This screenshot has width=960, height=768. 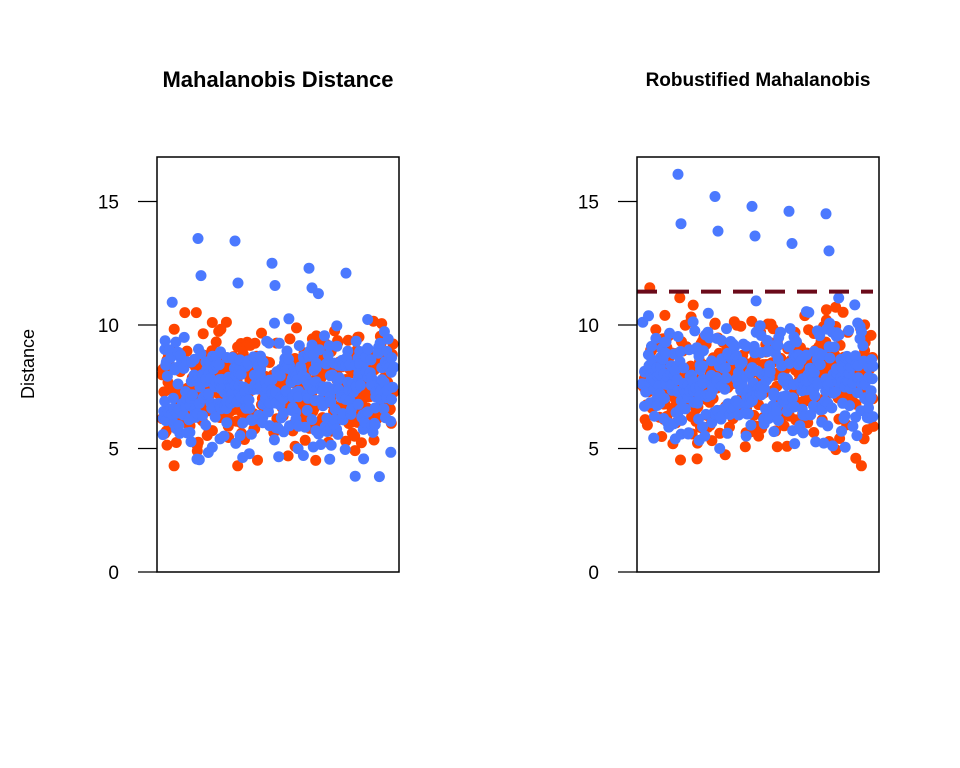 I want to click on y-tick-label: 0, so click(x=593, y=573).